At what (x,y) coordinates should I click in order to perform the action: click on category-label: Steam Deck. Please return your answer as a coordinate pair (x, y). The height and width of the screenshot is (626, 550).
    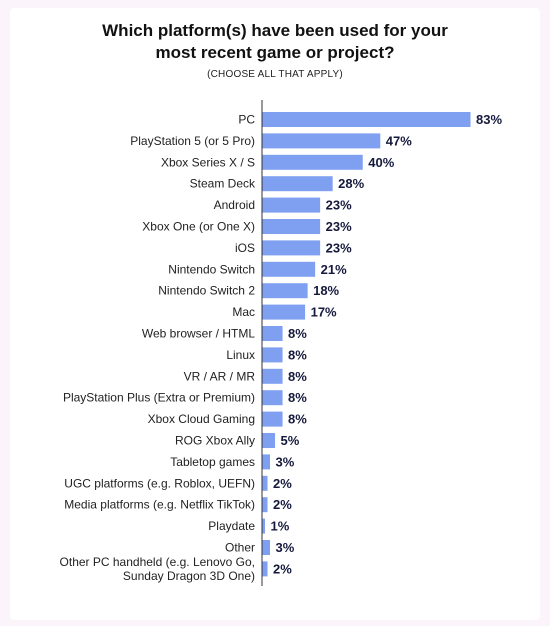
    Looking at the image, I should click on (223, 184).